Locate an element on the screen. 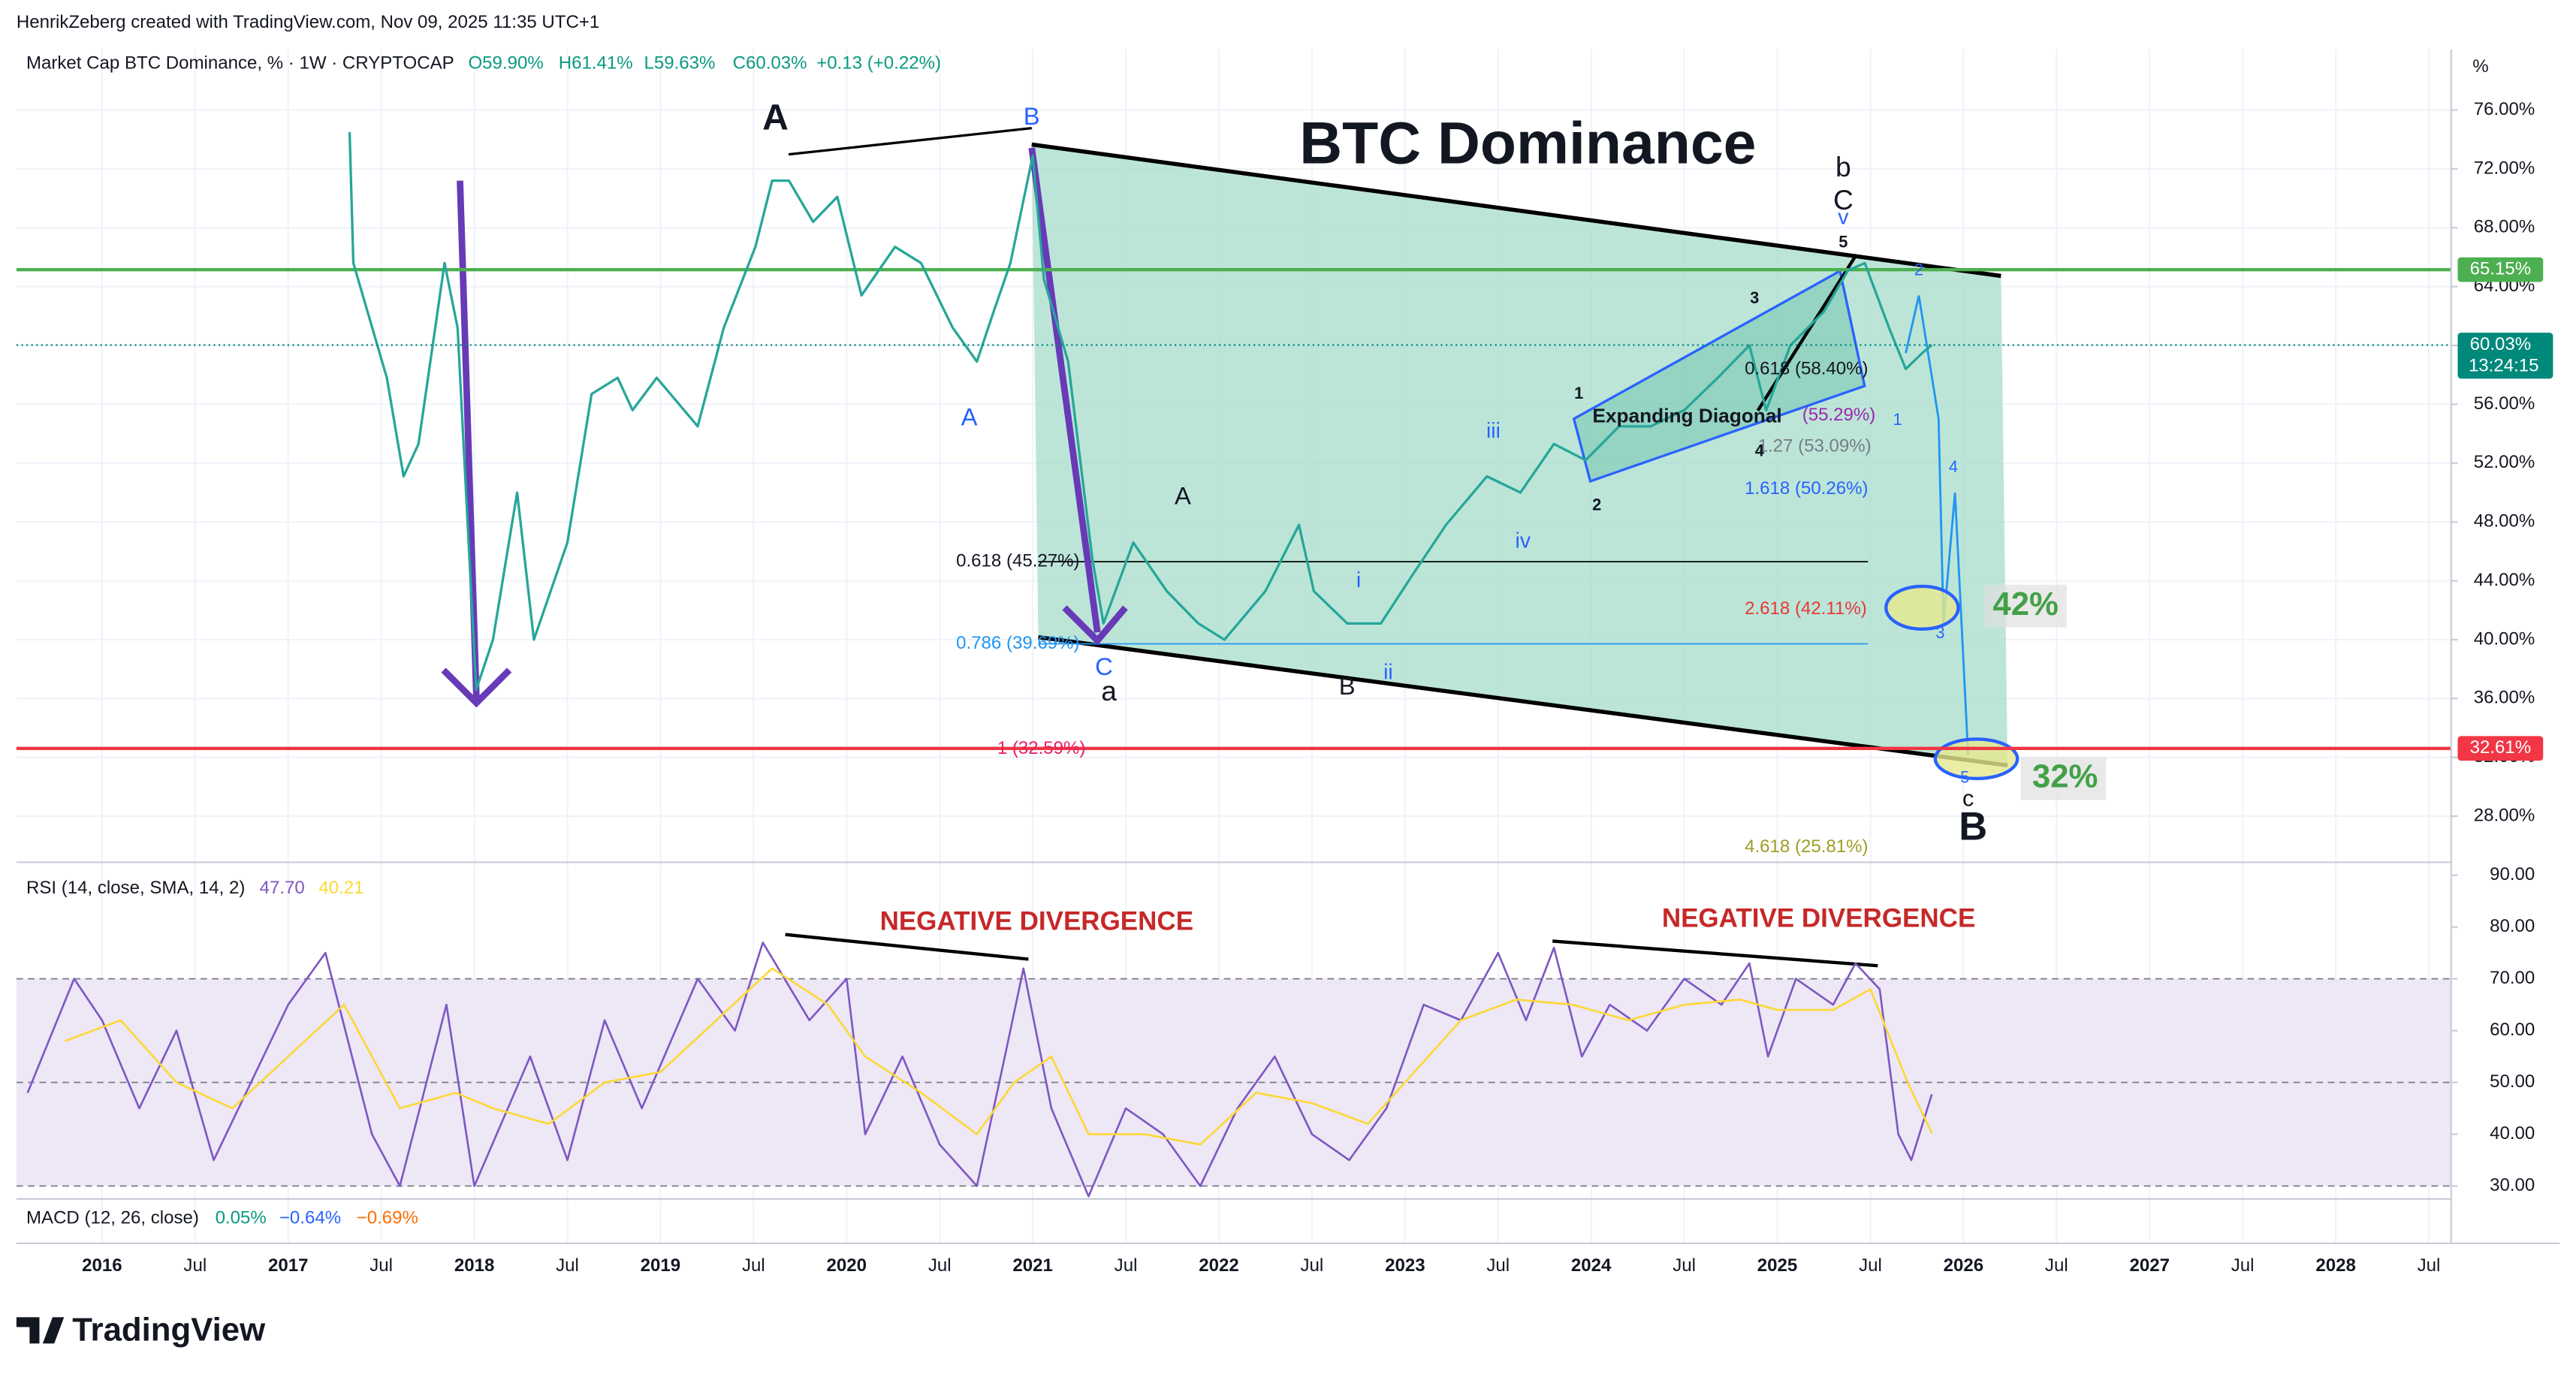  x-tick-label: 2016 is located at coordinates (102, 1265).